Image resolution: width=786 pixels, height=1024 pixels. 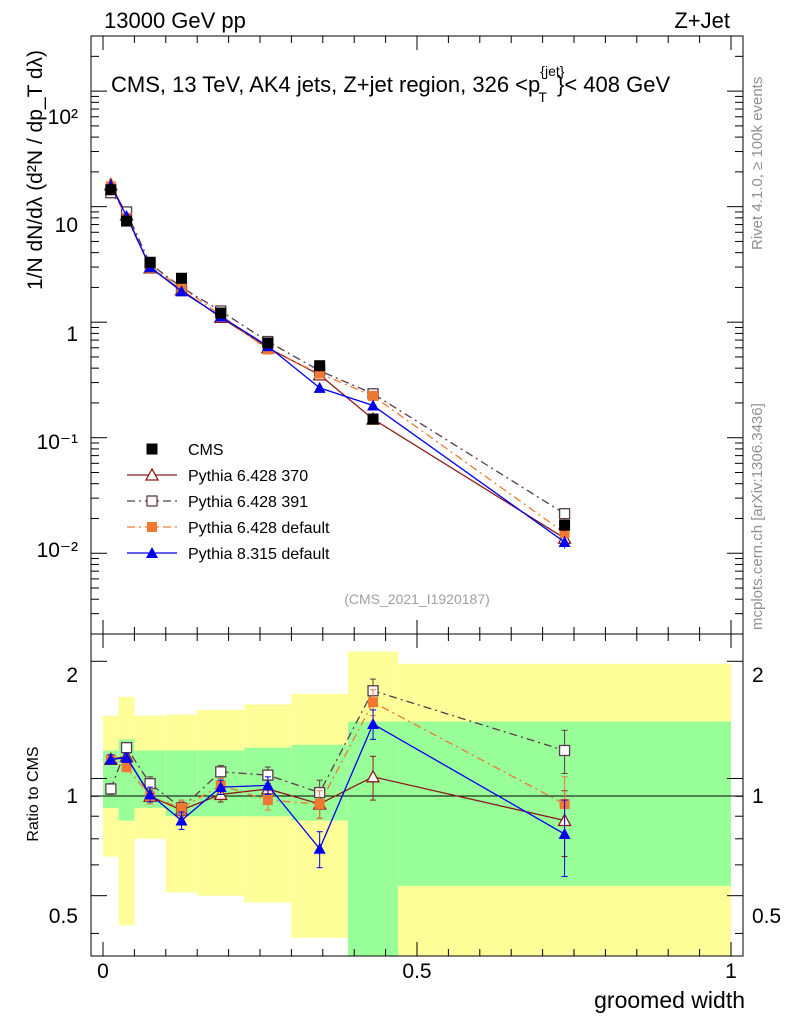 What do you see at coordinates (758, 796) in the screenshot?
I see `y-tick-label-right: 1` at bounding box center [758, 796].